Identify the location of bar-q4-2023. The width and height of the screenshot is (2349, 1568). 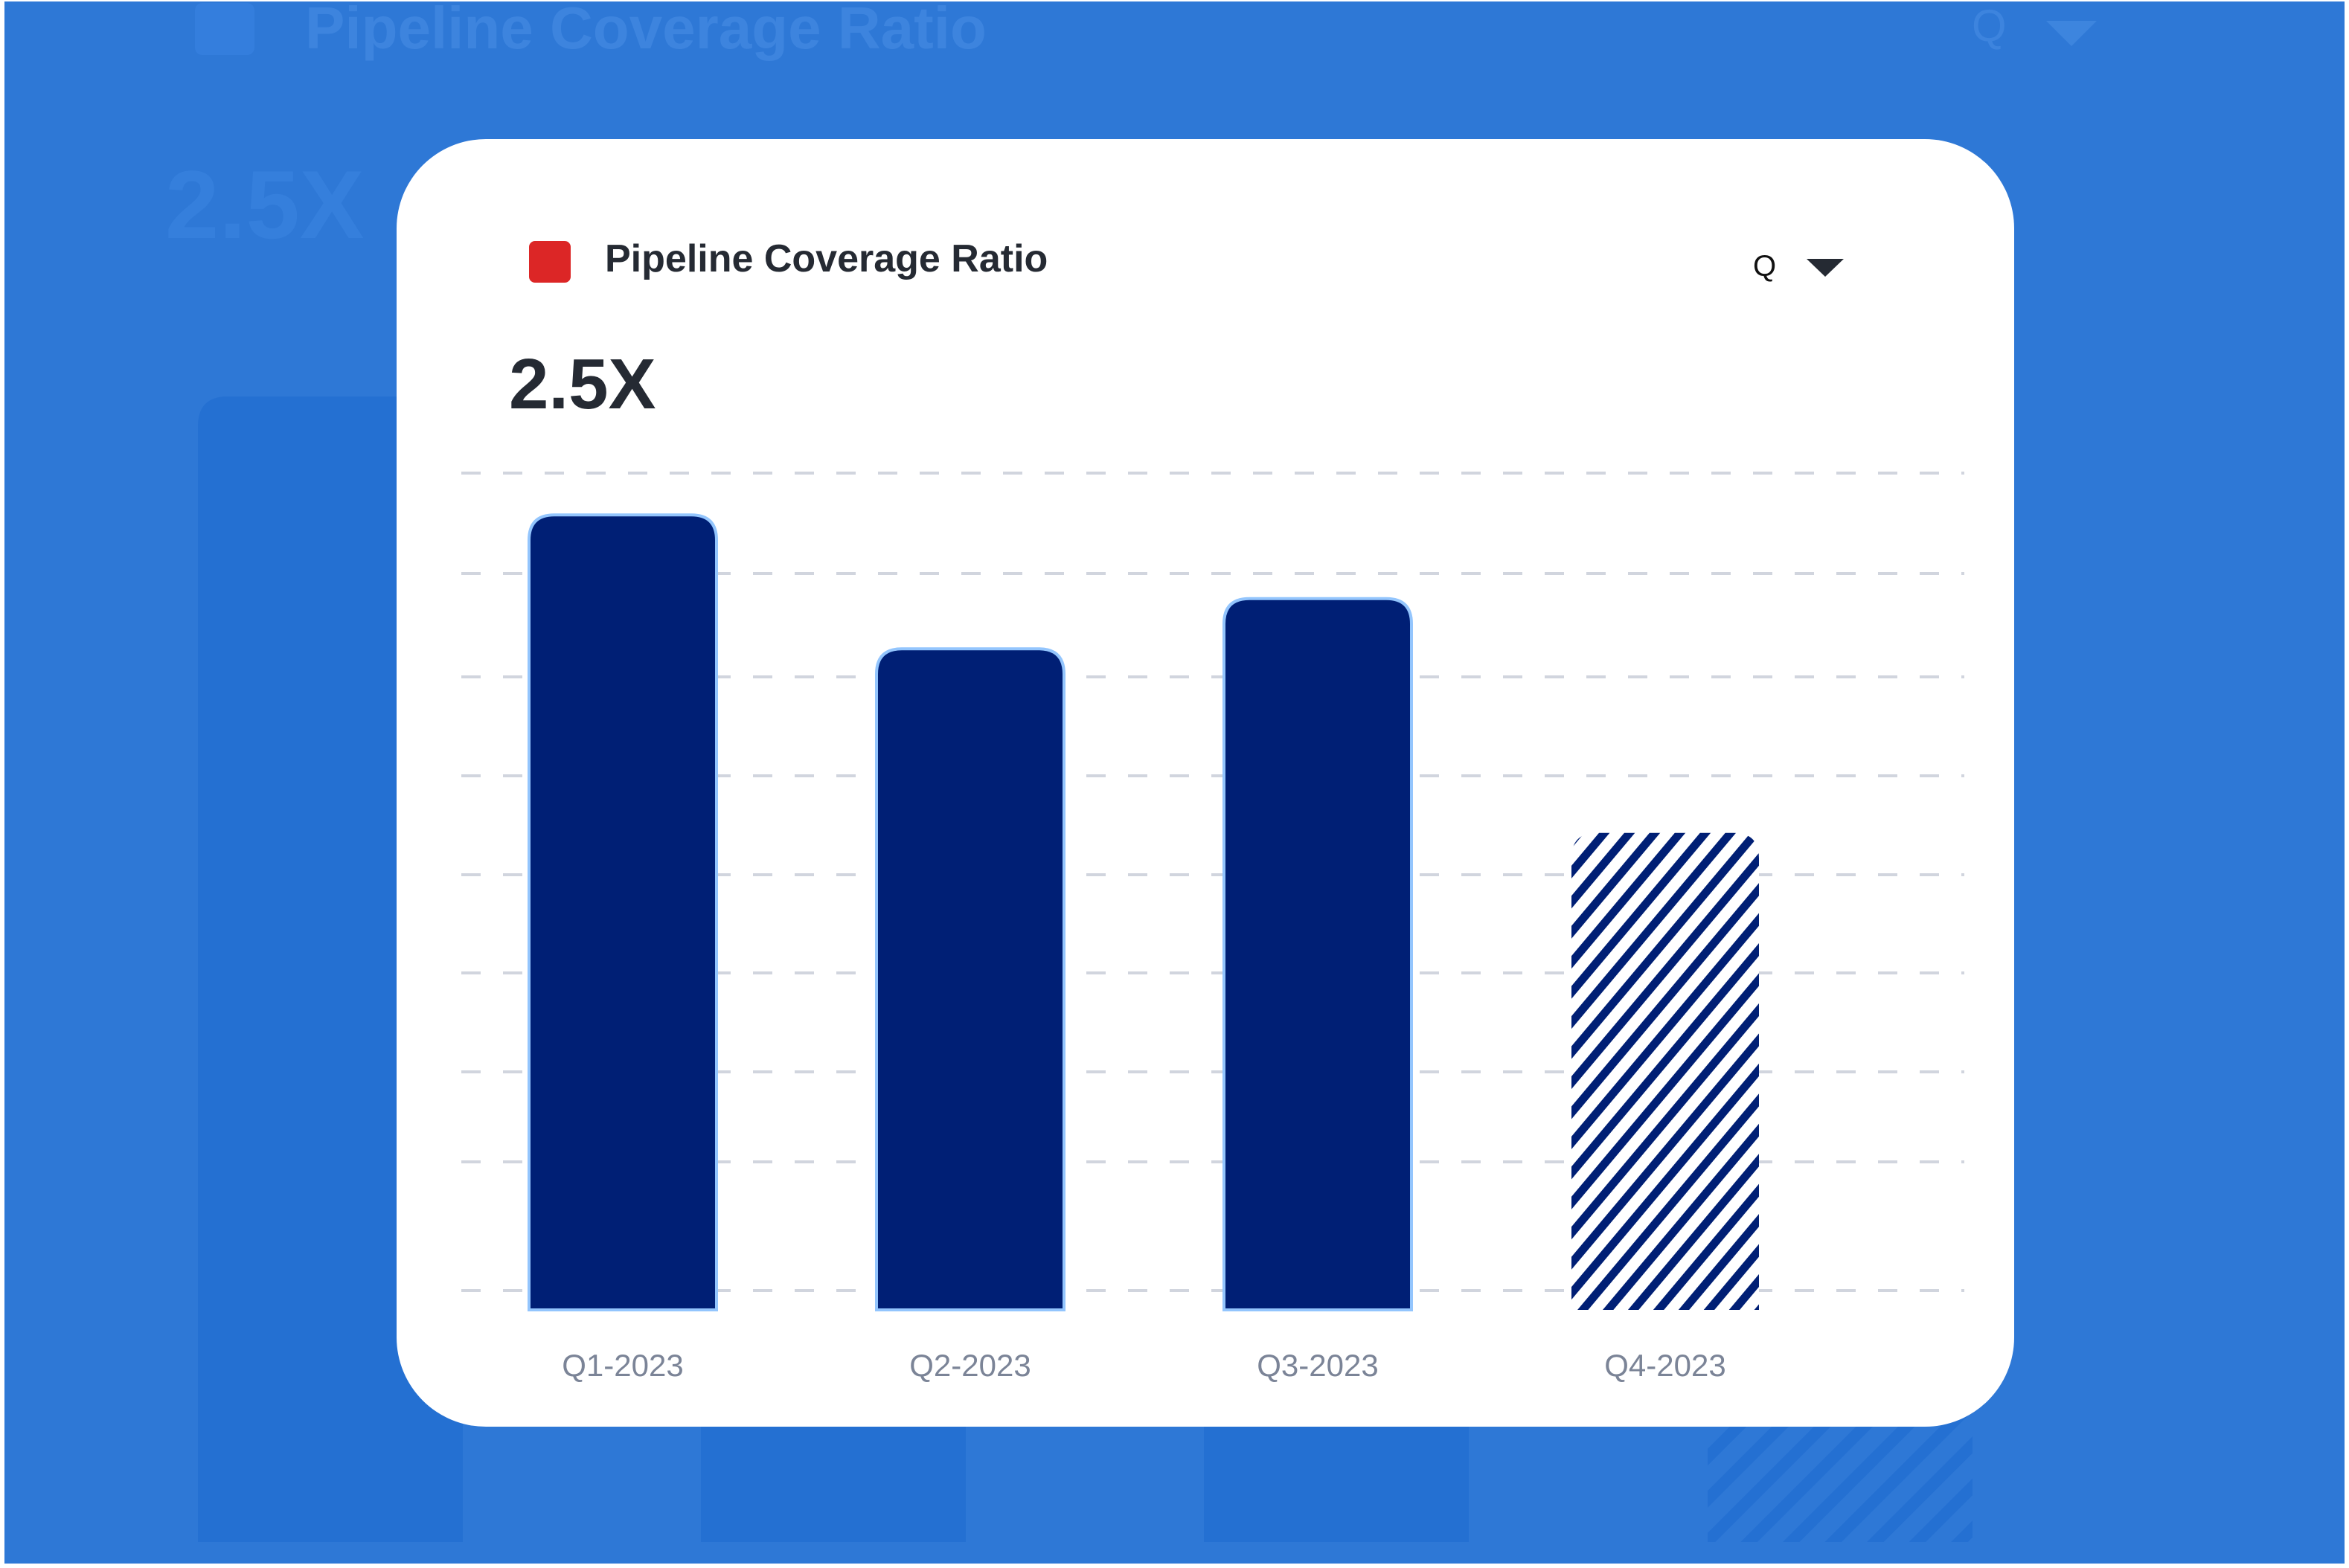
(1665, 1071).